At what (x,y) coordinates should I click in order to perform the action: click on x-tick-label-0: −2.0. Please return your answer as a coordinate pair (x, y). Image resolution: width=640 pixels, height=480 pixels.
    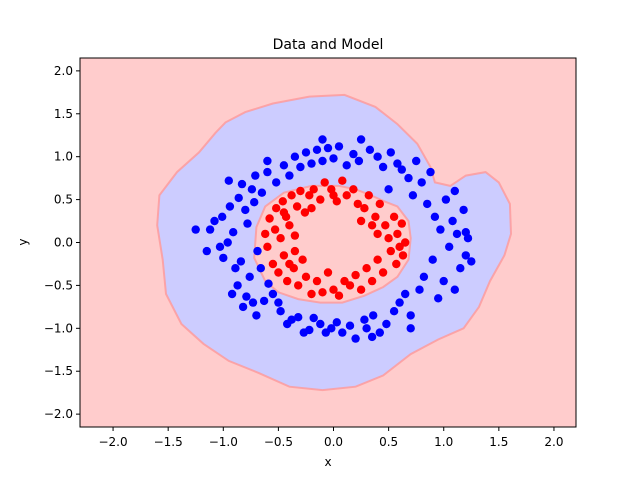
    Looking at the image, I should click on (112, 442).